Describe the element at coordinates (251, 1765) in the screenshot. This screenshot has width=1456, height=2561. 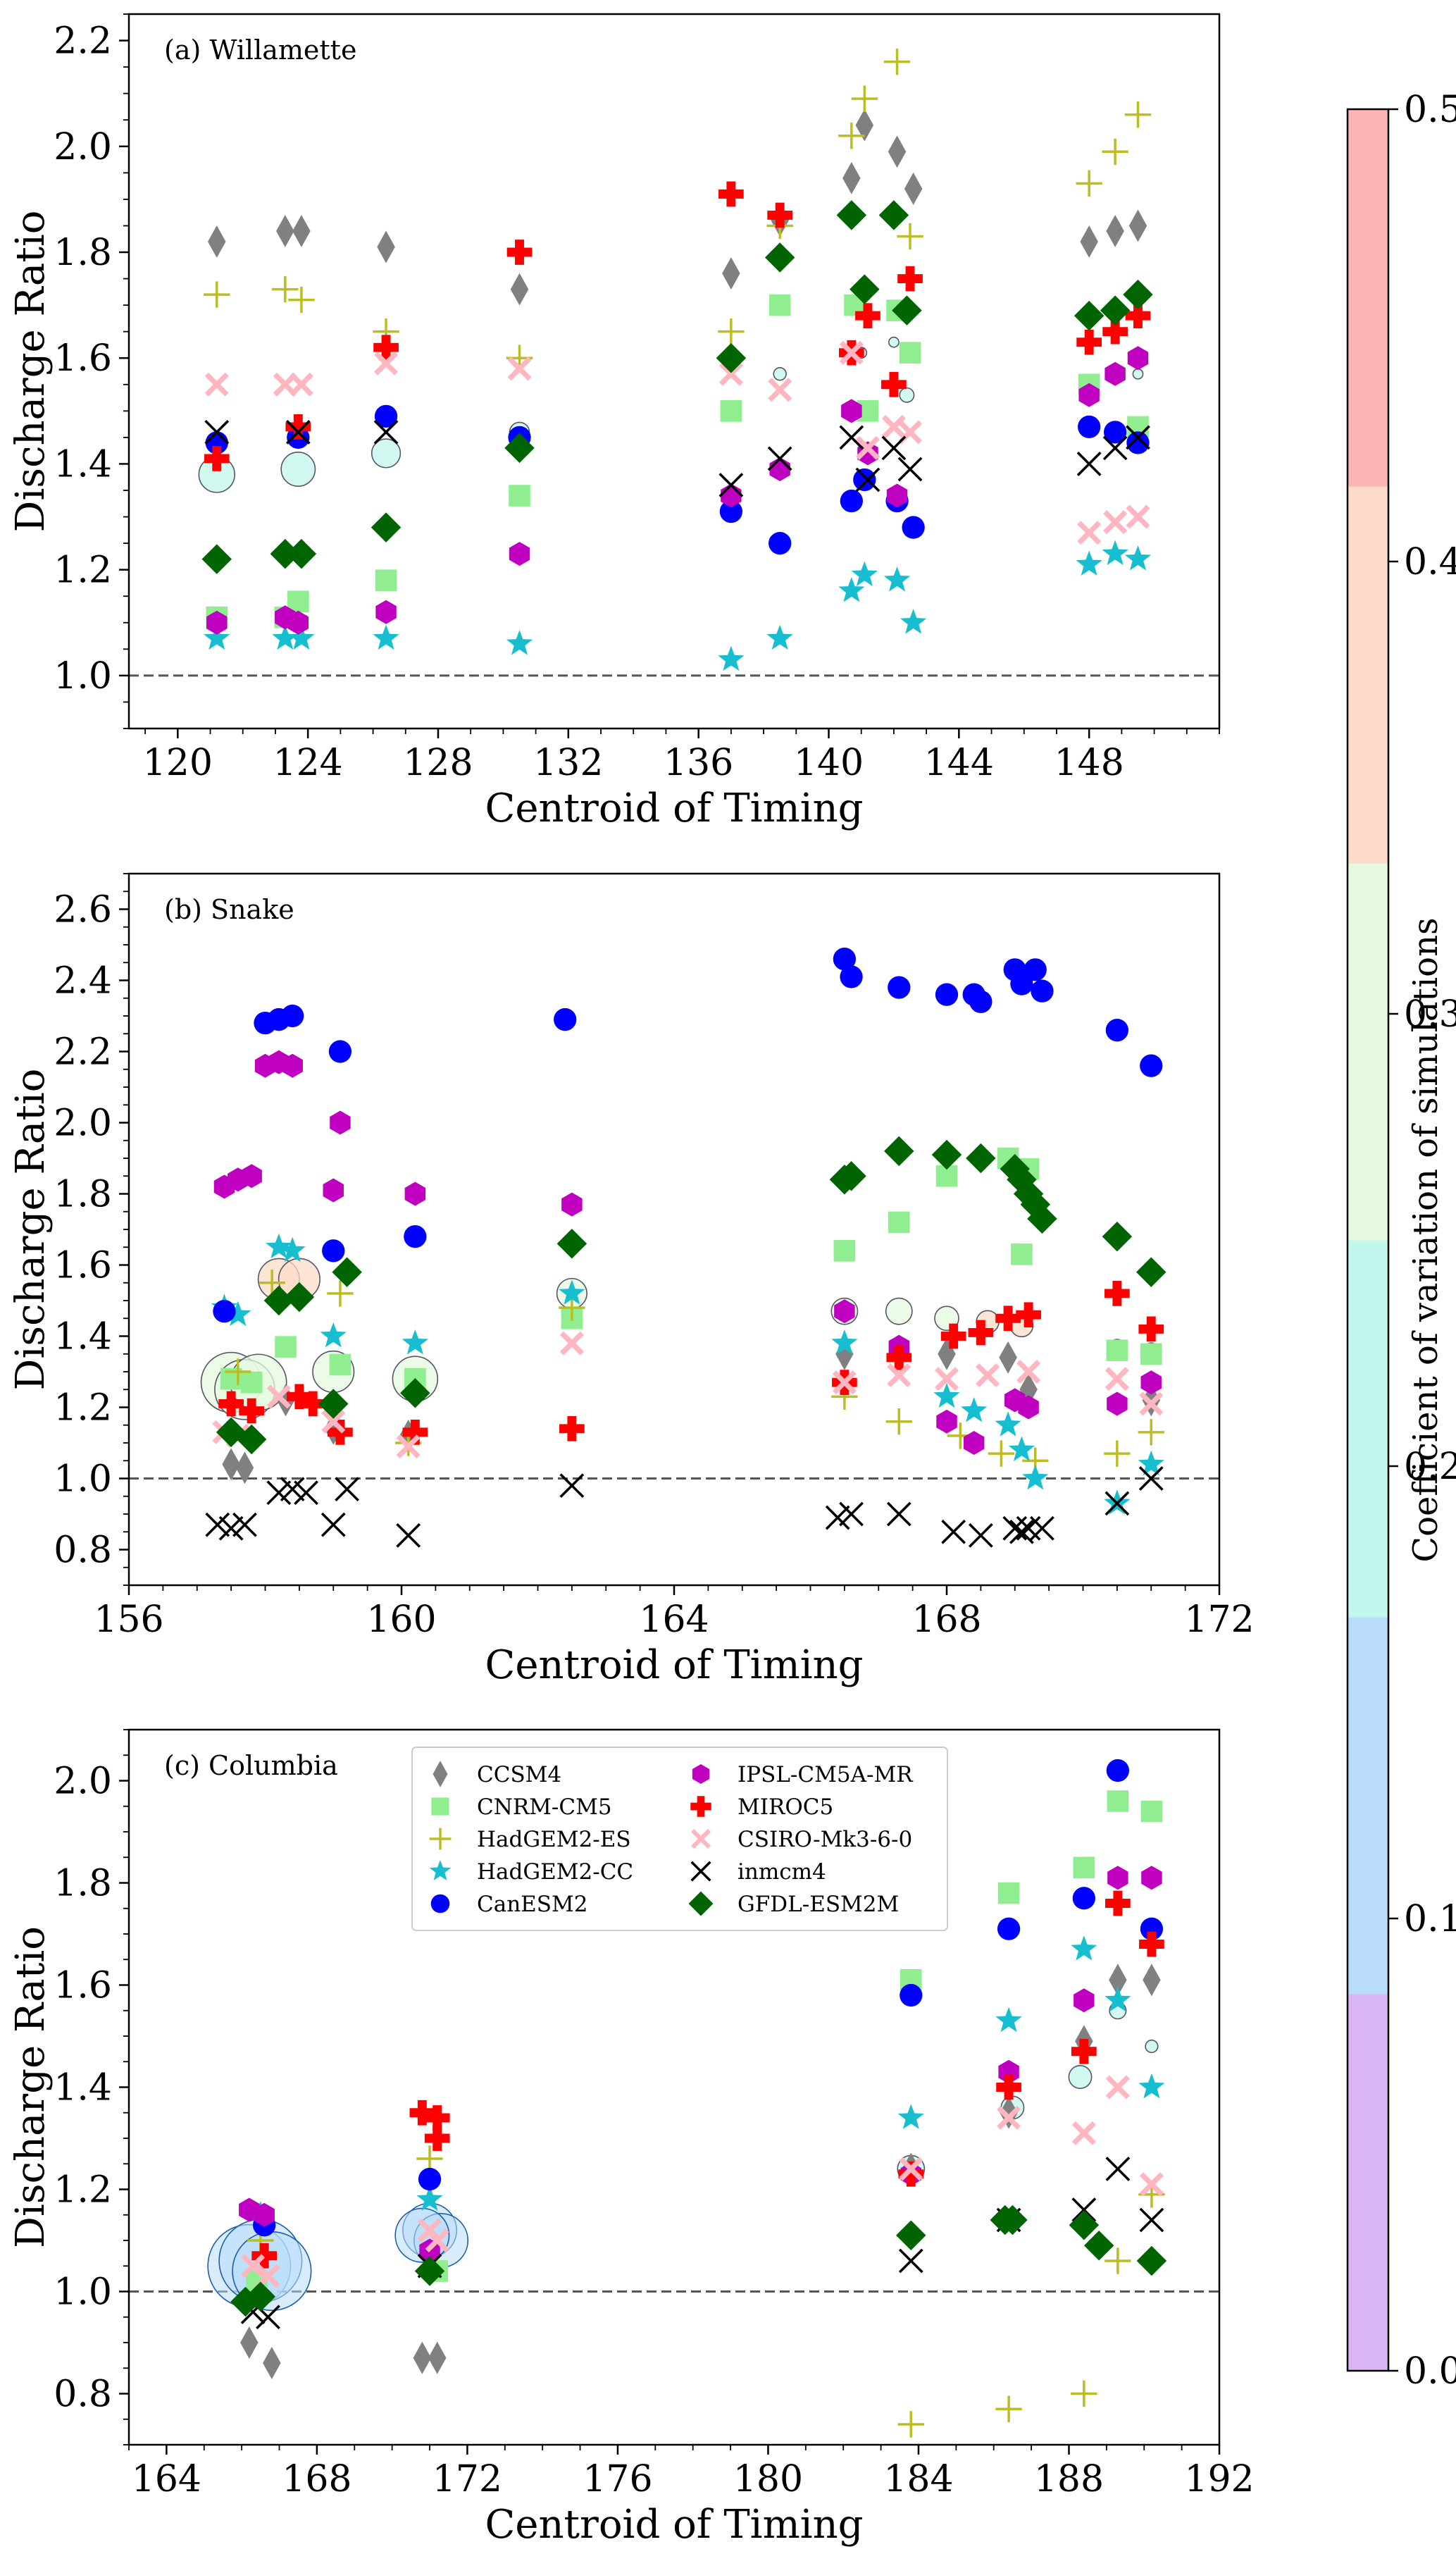
I see `panel-title: (c) Columbia` at that location.